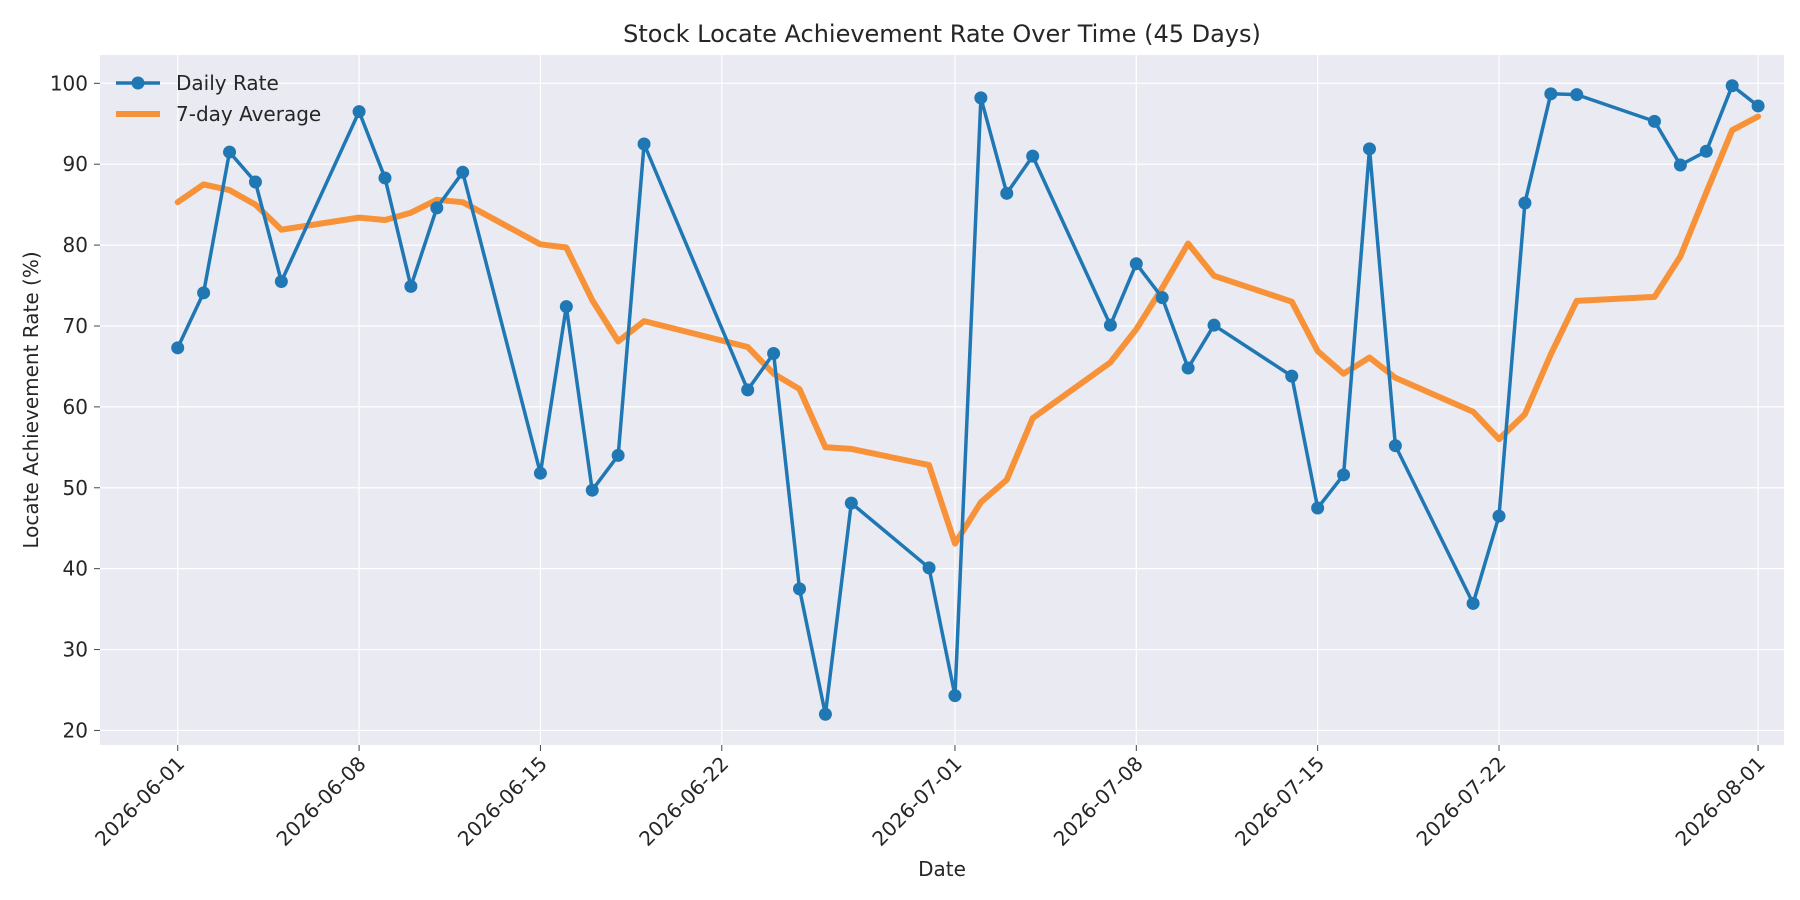 The height and width of the screenshot is (900, 1800). Describe the element at coordinates (75, 407) in the screenshot. I see `y-tick-label: 60` at that location.